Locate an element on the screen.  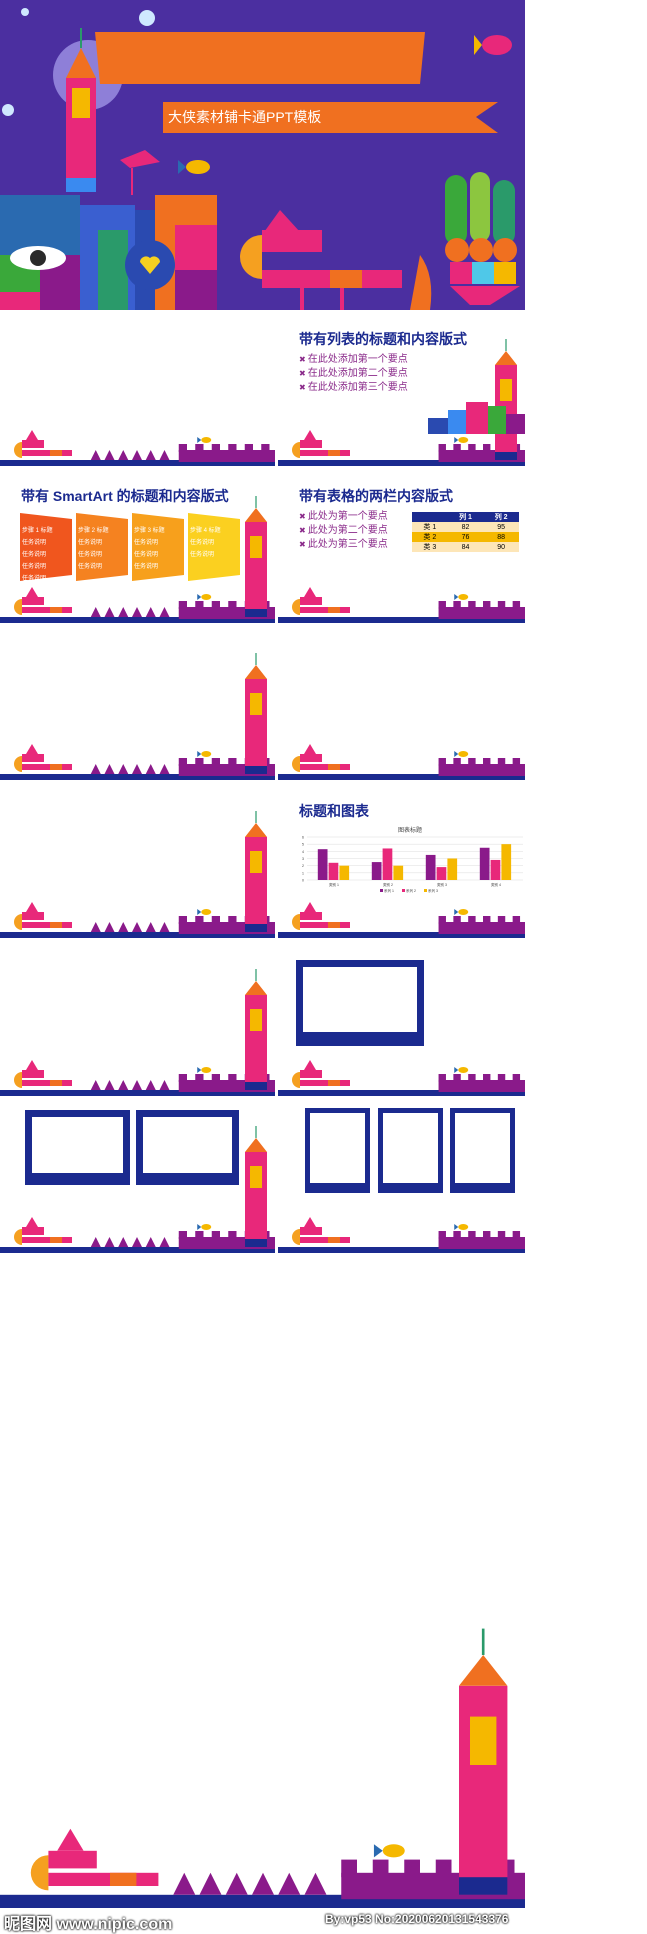
x-tick-label: 类别 3 is located at coordinates (442, 884).